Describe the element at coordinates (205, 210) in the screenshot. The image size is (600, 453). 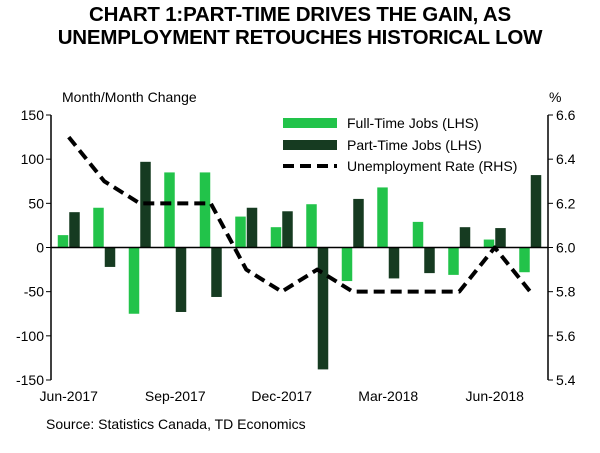
I see `full-time-bar-oct-2017` at that location.